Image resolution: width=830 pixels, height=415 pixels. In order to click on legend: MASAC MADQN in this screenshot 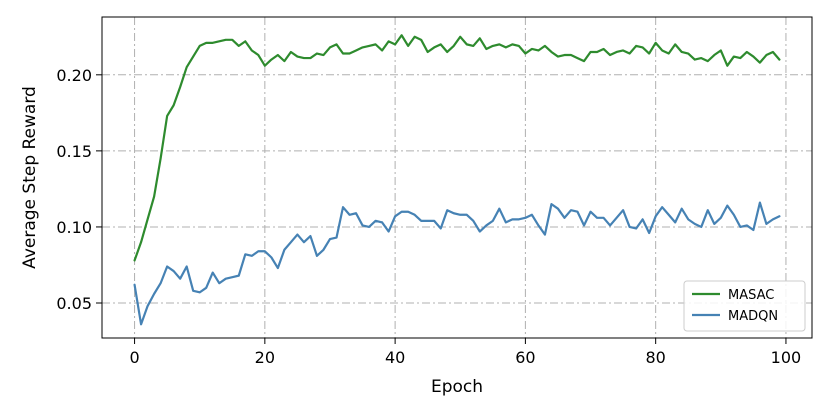, I will do `click(744, 306)`.